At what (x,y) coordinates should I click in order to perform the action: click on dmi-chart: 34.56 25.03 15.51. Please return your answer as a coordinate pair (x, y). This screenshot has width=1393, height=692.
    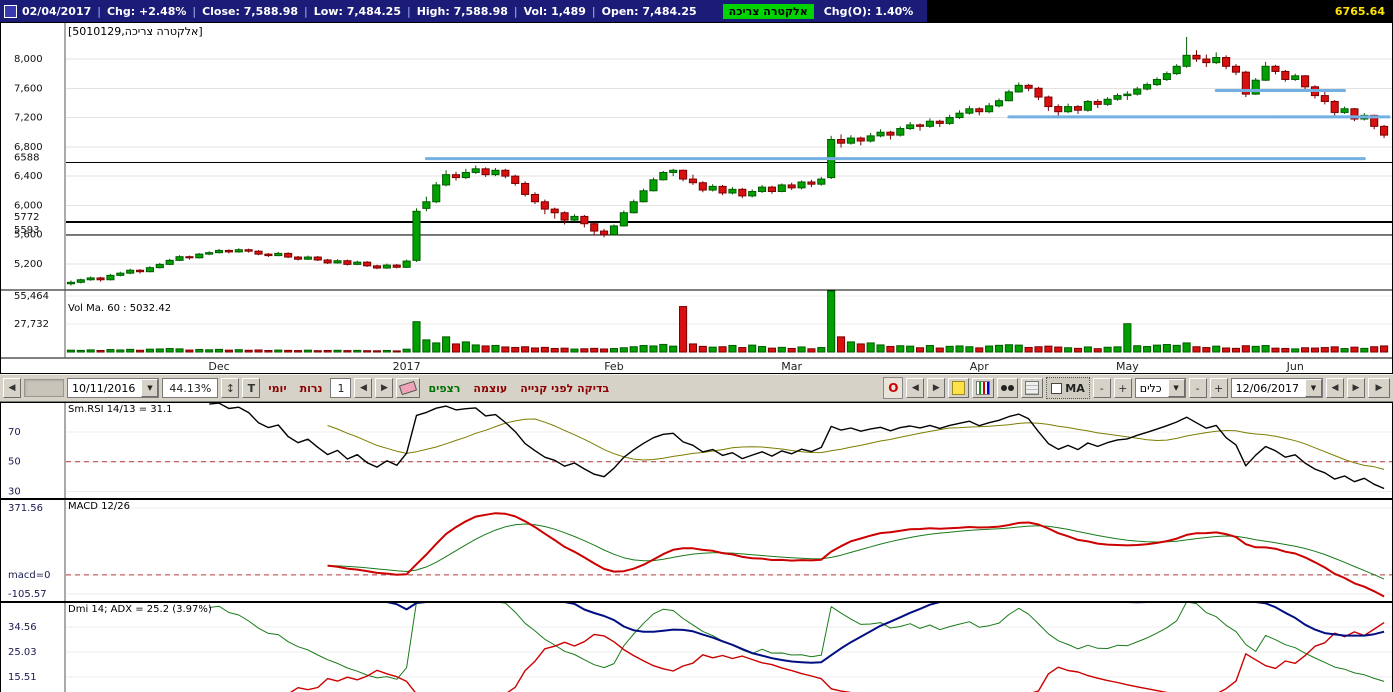
    Looking at the image, I should click on (696, 647).